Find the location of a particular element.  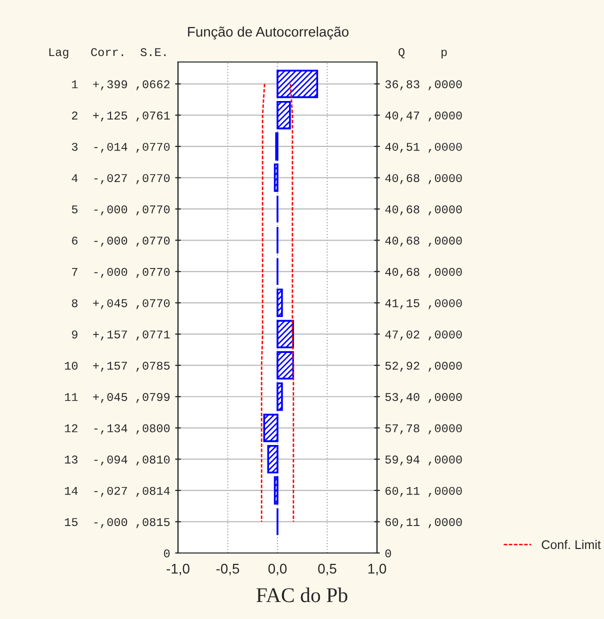

y-tick-label: 0 is located at coordinates (167, 553).